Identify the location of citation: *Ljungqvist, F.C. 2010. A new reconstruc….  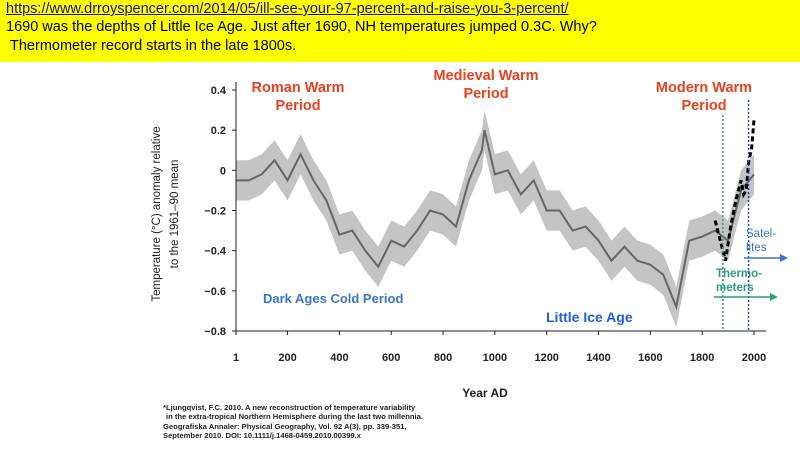
(293, 422).